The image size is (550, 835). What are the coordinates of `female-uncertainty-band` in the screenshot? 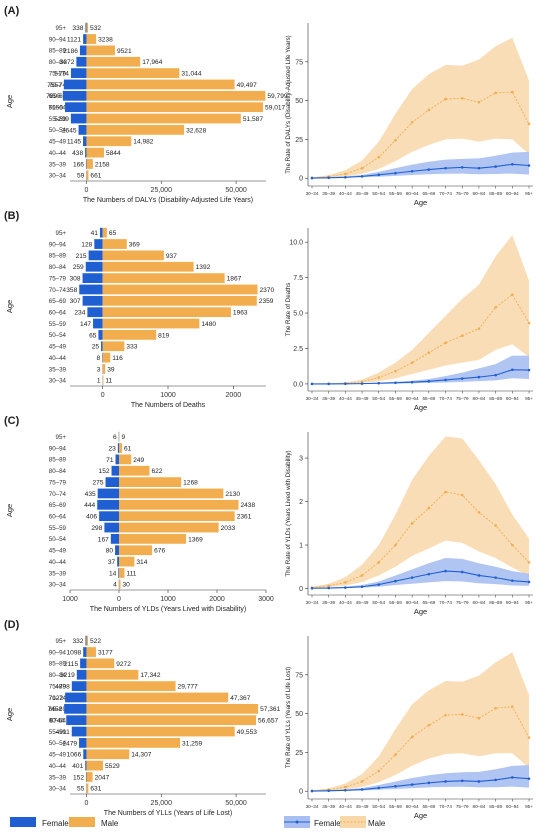 It's located at (420, 165).